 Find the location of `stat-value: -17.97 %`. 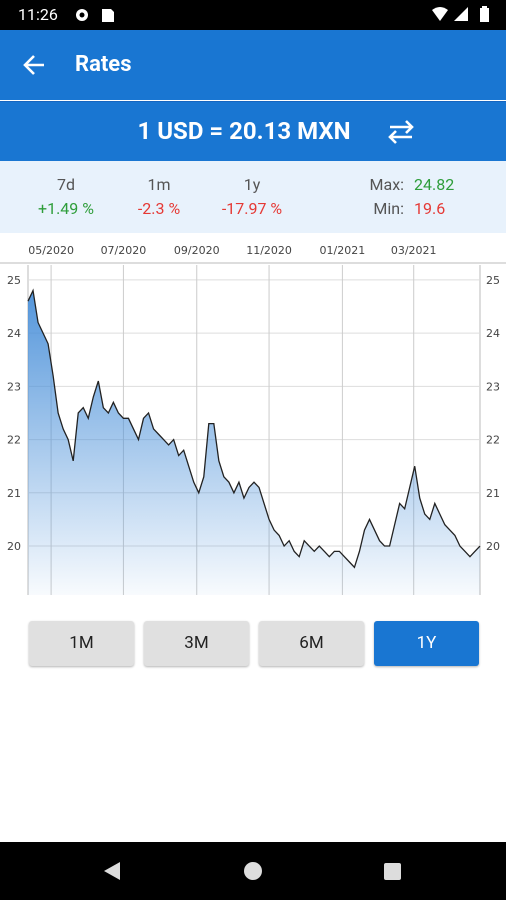

stat-value: -17.97 % is located at coordinates (252, 208).